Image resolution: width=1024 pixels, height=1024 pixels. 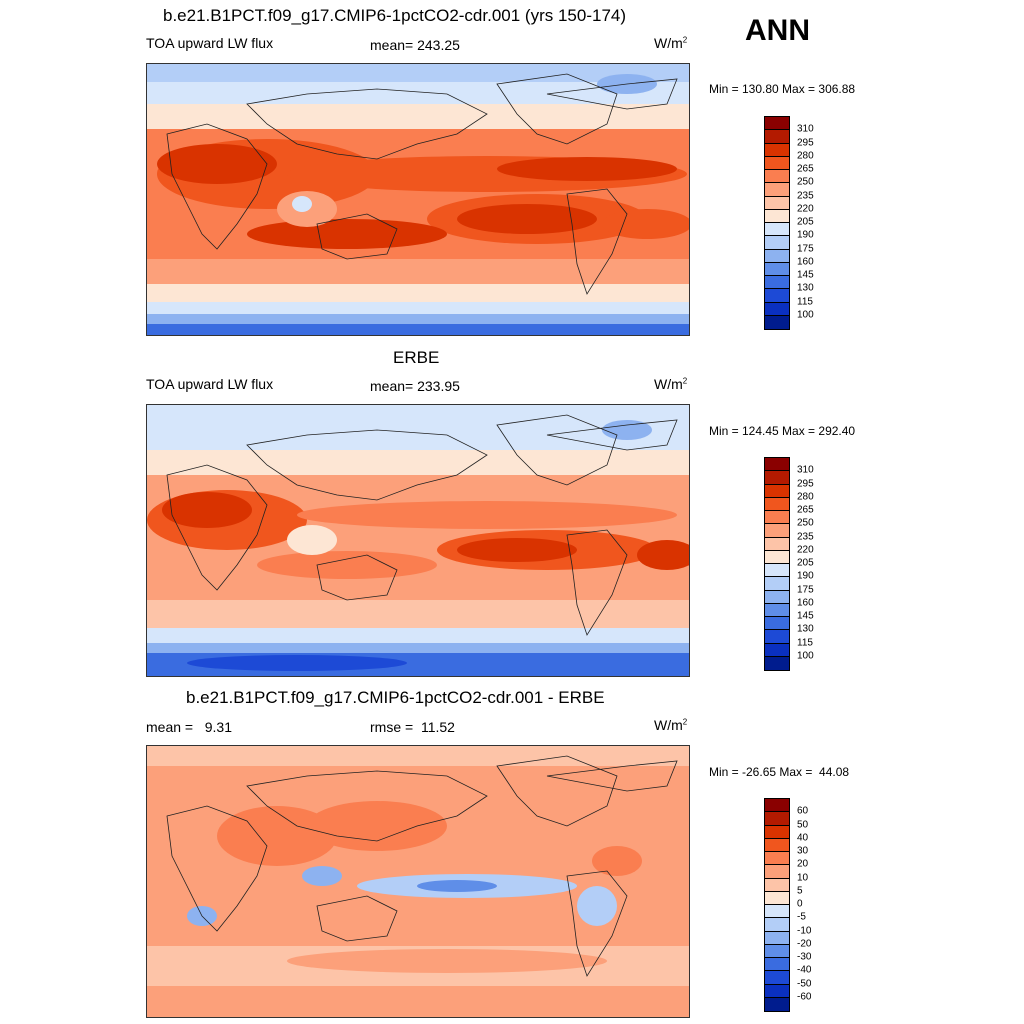 I want to click on panel1-mean-label: mean= 243.25, so click(x=415, y=45).